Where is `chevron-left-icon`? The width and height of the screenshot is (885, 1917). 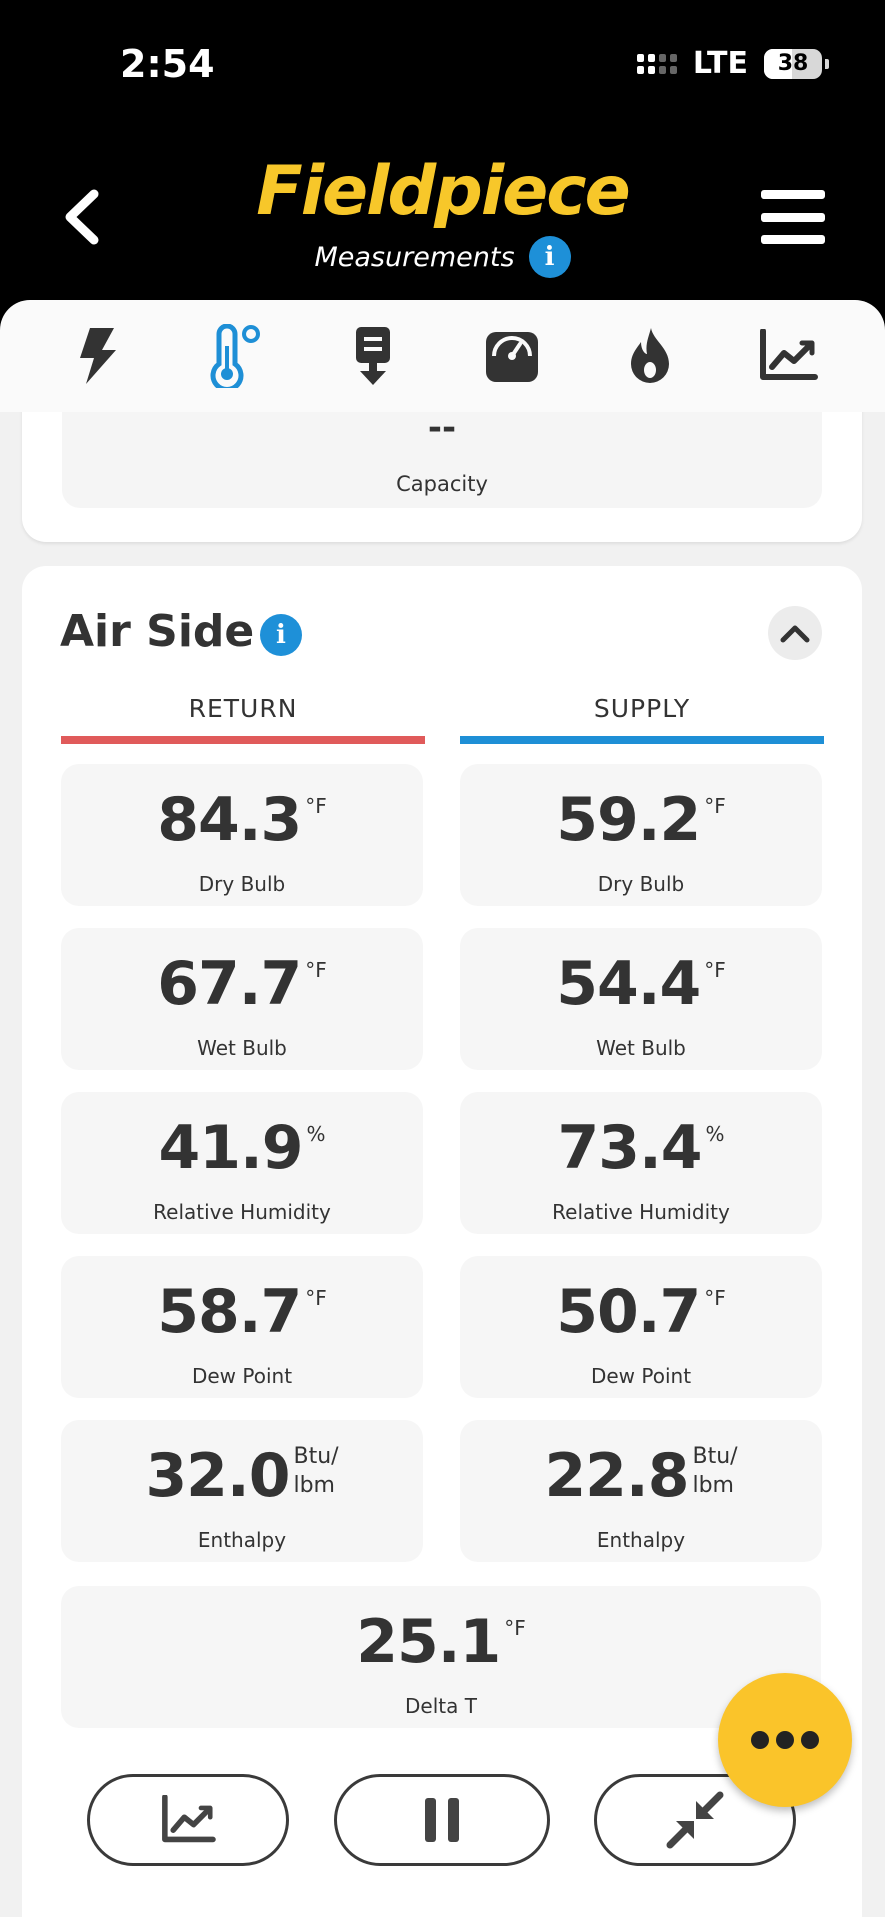 chevron-left-icon is located at coordinates (82, 217).